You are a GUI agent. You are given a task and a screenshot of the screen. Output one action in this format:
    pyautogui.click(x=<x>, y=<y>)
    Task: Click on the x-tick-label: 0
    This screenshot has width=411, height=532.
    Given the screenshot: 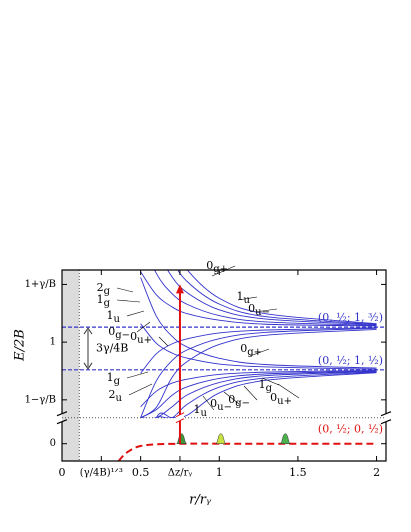 What is the action you would take?
    pyautogui.click(x=62, y=472)
    